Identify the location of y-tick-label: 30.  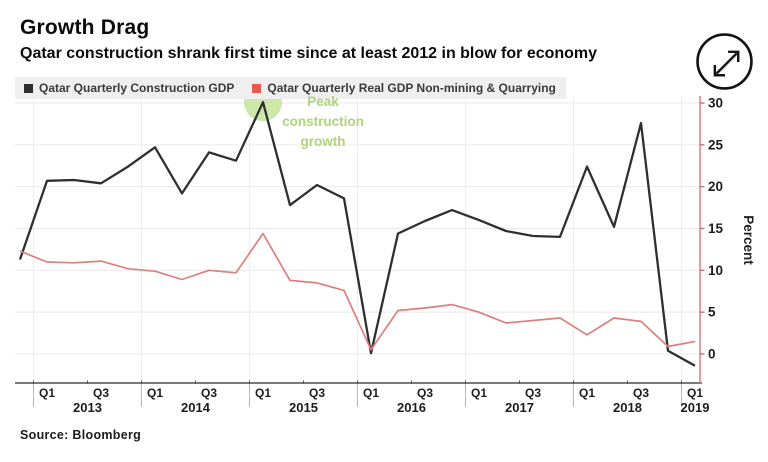
(715, 102).